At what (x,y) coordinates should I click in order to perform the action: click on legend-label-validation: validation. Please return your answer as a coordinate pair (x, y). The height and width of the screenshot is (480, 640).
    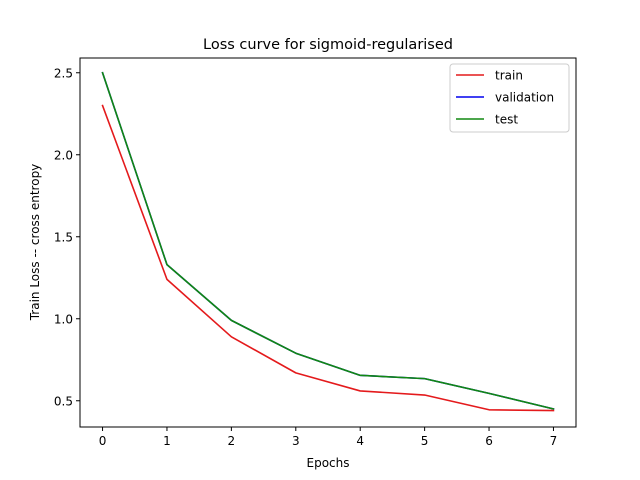
    Looking at the image, I should click on (524, 98).